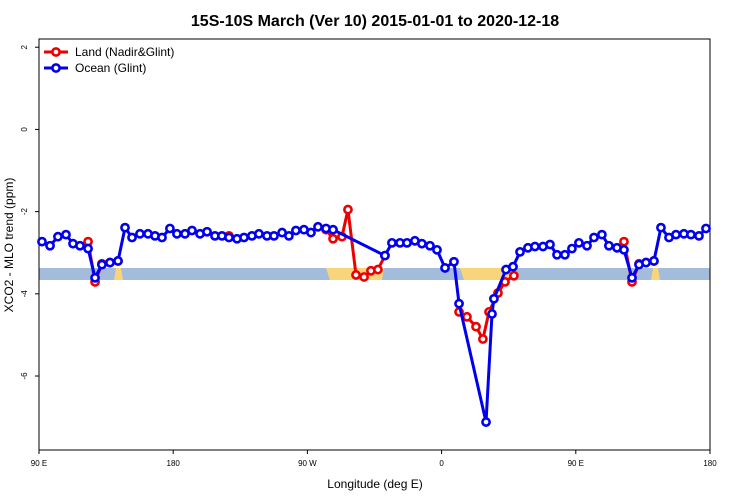  What do you see at coordinates (307, 463) in the screenshot?
I see `x-tick-label: 90 W` at bounding box center [307, 463].